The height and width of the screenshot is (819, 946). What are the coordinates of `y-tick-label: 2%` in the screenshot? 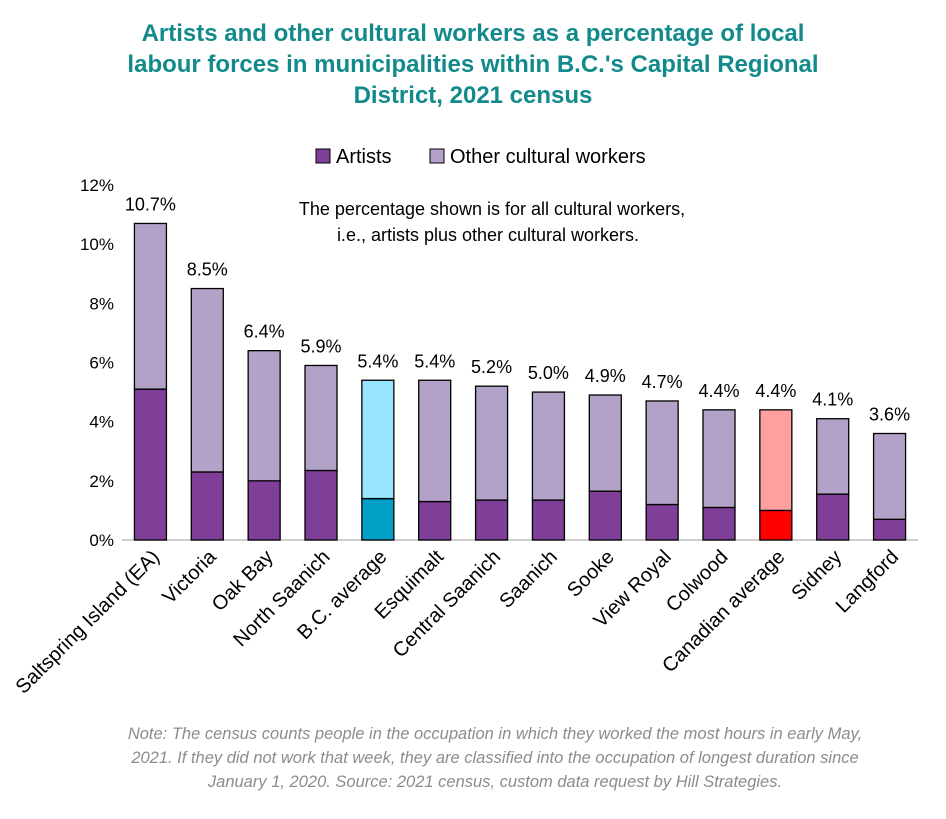 It's located at (101, 481).